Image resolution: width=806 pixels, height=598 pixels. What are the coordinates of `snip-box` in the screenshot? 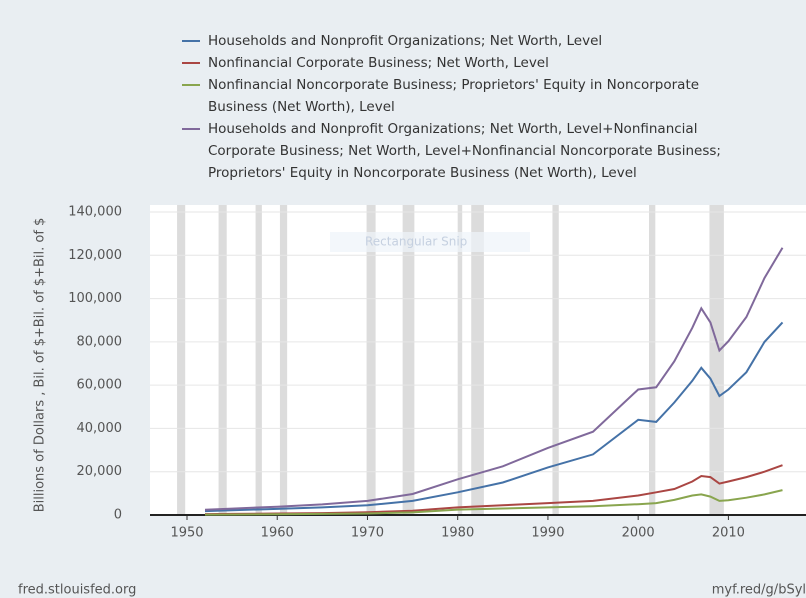 It's located at (430, 242).